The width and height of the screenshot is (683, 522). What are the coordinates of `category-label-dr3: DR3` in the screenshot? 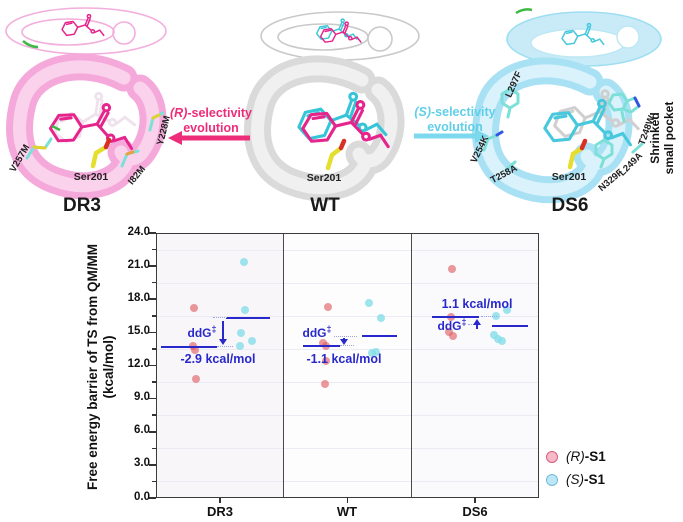 It's located at (219, 511).